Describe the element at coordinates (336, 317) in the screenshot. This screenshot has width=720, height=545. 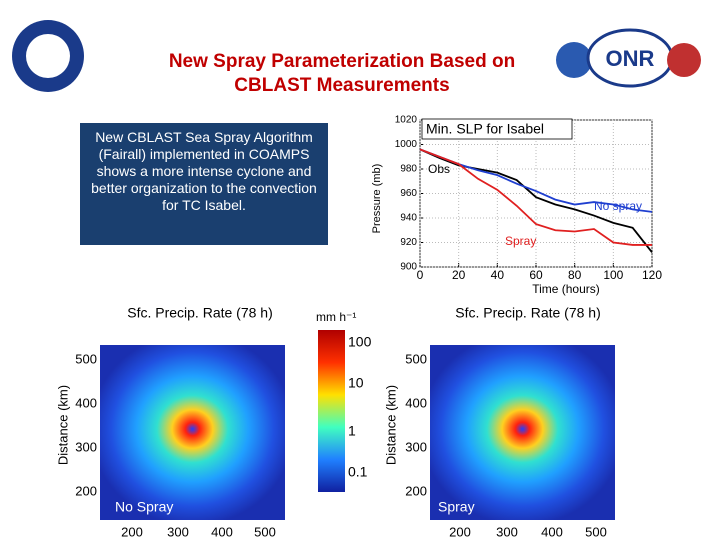
I see `colorbar-unit: mm h⁻¹` at that location.